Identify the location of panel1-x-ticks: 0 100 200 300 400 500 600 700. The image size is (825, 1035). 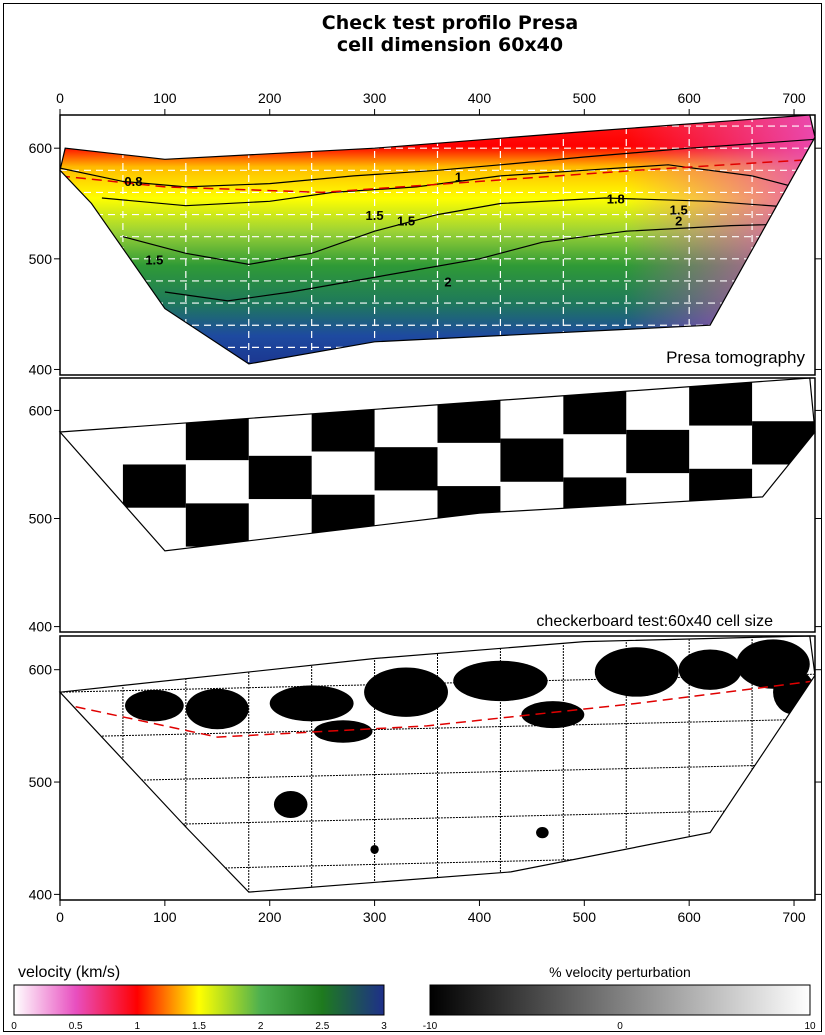
(431, 102).